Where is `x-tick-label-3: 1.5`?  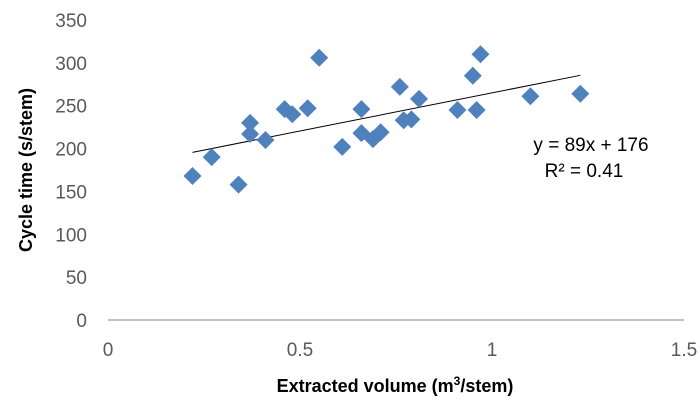
x-tick-label-3: 1.5 is located at coordinates (684, 350).